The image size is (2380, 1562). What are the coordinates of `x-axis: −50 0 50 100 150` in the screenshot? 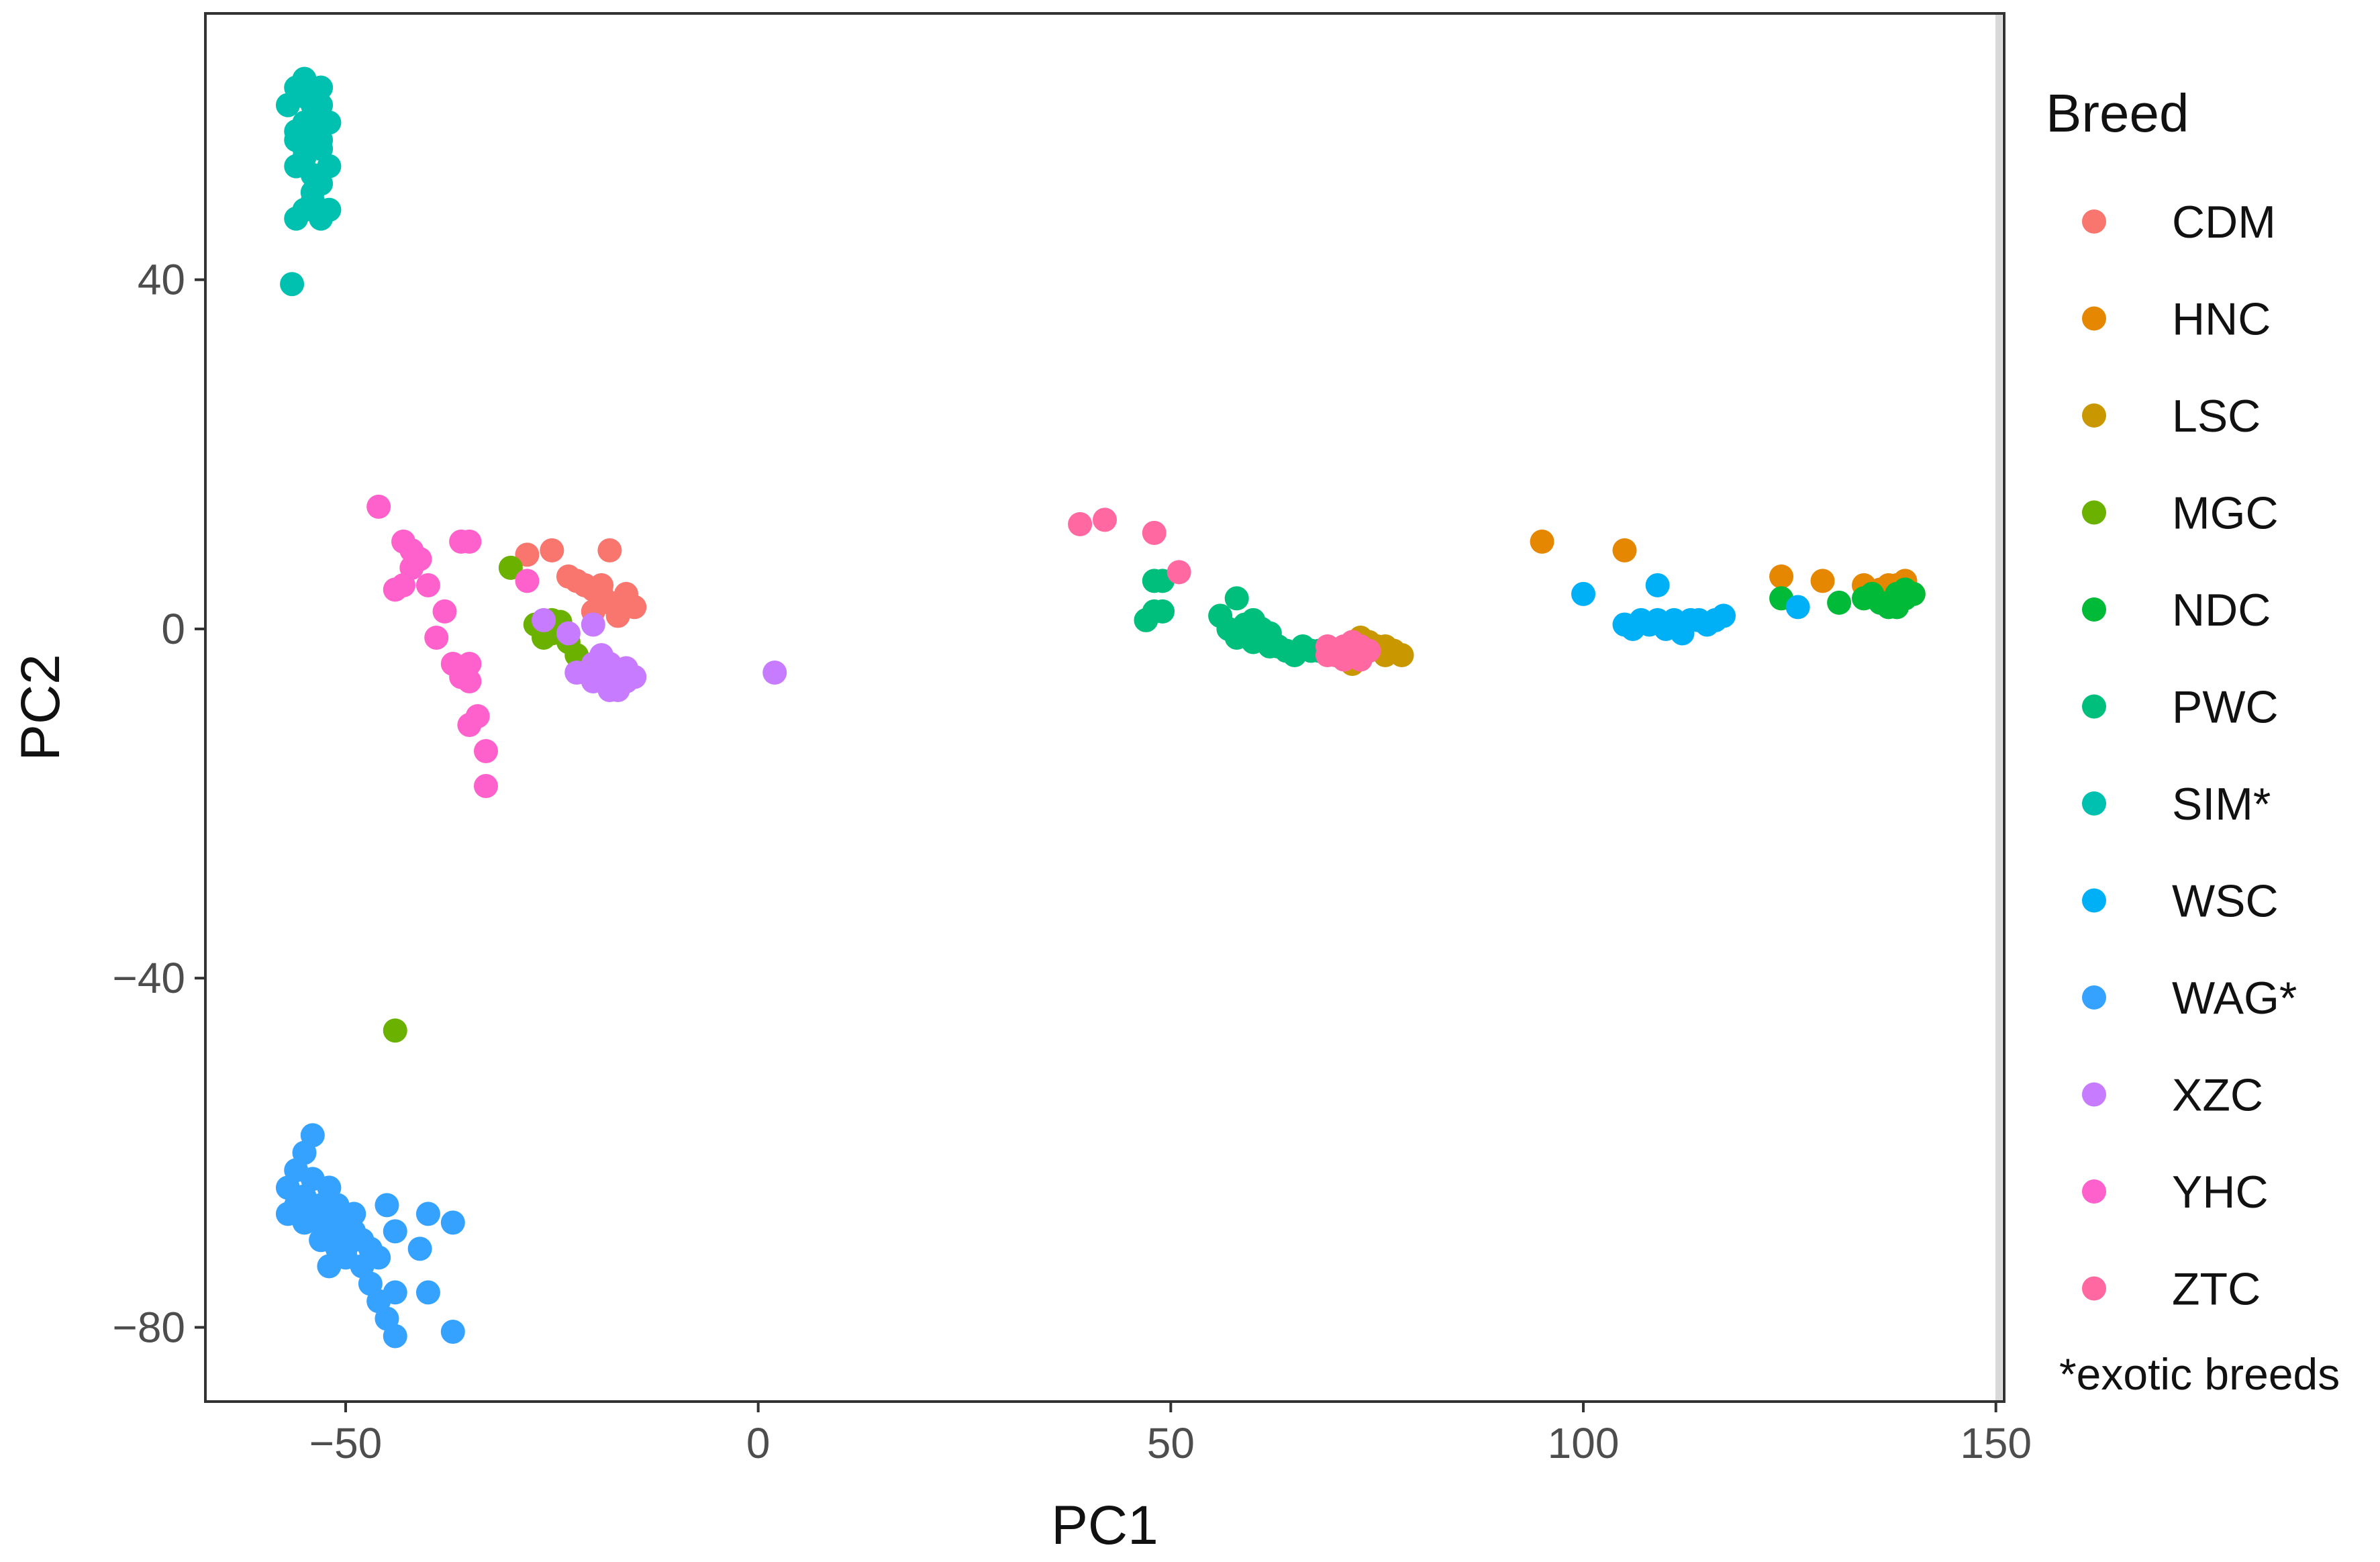 It's located at (1170, 1434).